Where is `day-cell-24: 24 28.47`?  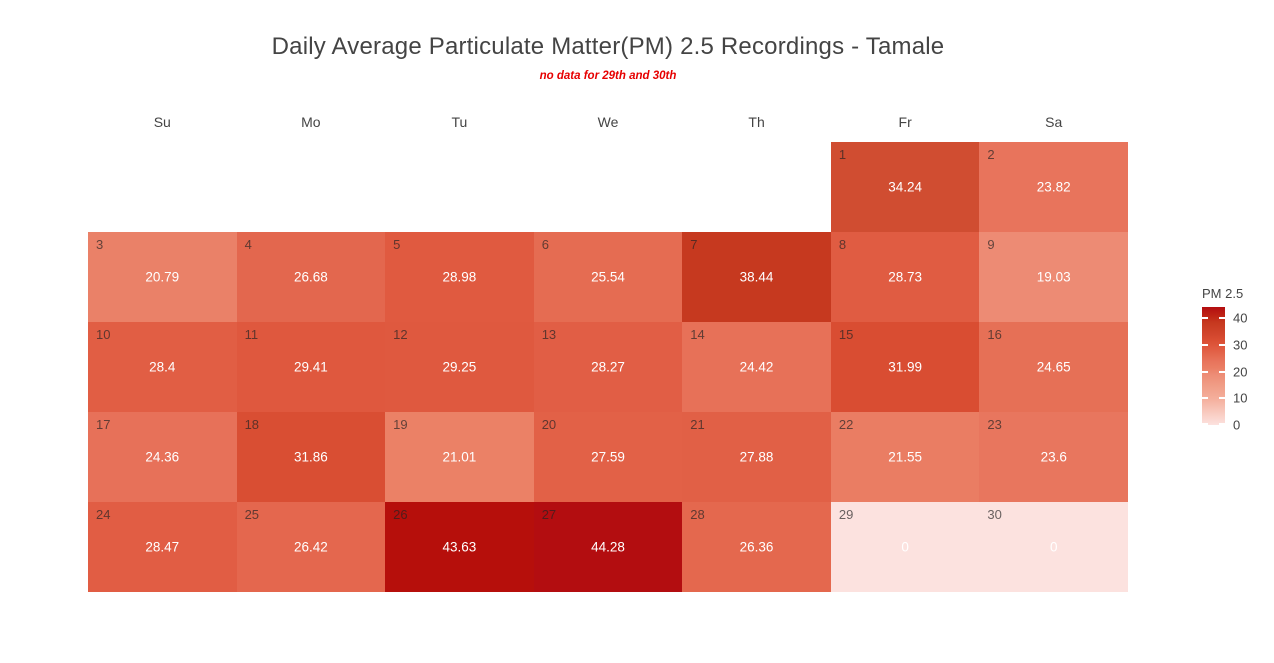 day-cell-24: 24 28.47 is located at coordinates (162, 547).